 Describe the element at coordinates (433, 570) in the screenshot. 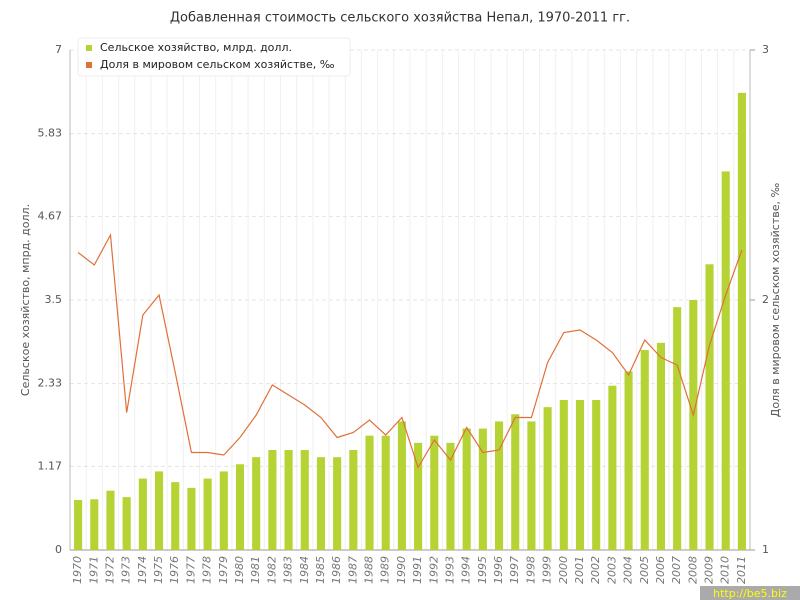

I see `x-tick-label: 1992` at that location.